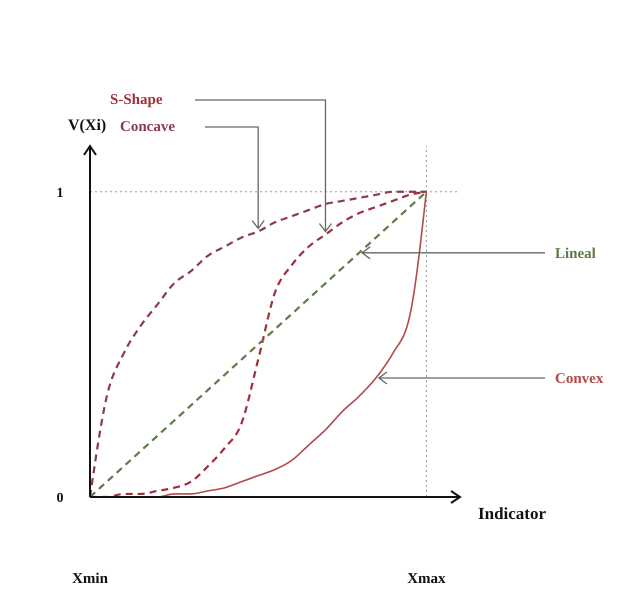 The image size is (620, 599). What do you see at coordinates (575, 254) in the screenshot?
I see `text: Lineal` at bounding box center [575, 254].